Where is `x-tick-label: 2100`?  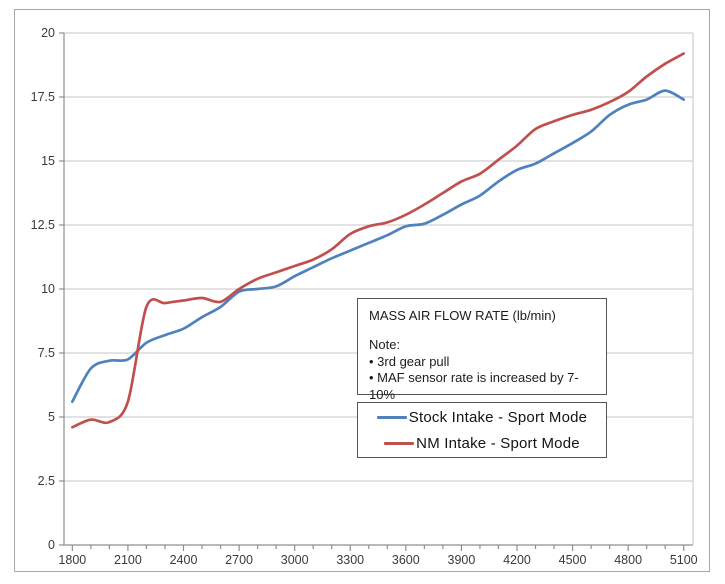
x-tick-label: 2100 is located at coordinates (128, 560).